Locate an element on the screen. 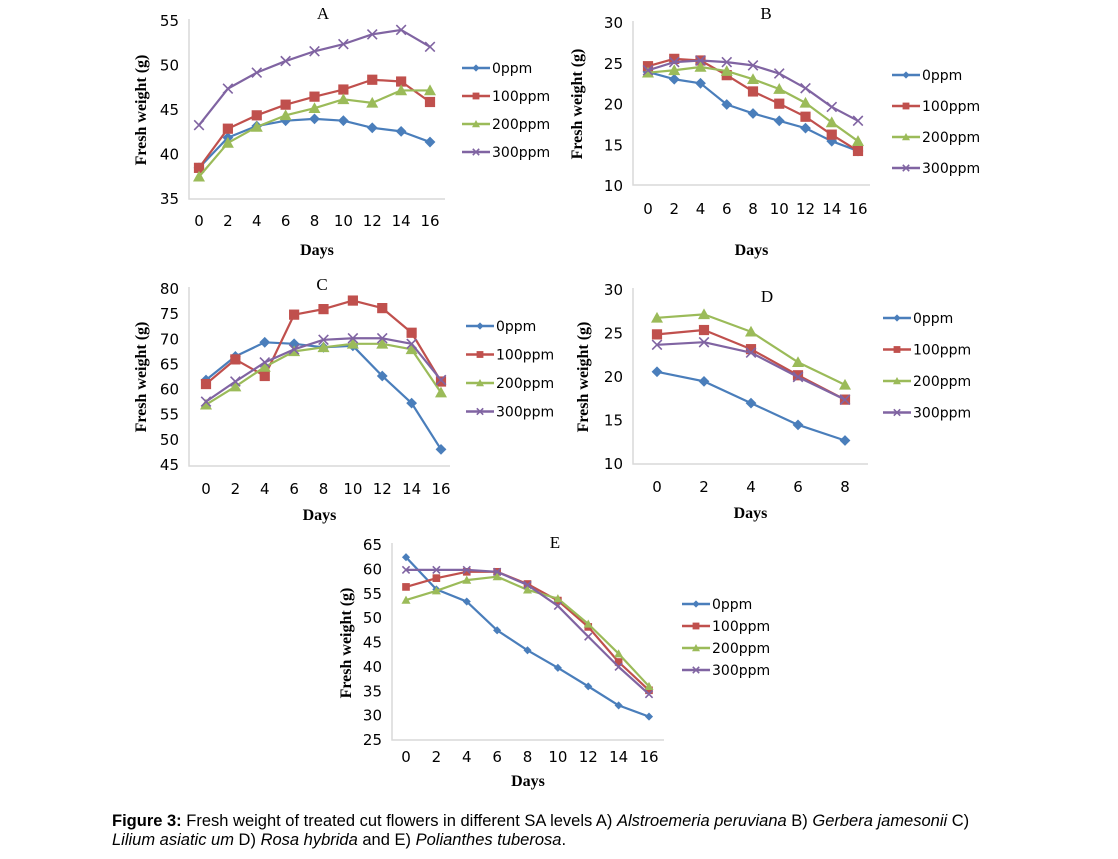  y-axis-title: Fresh weight (g) is located at coordinates (346, 643).